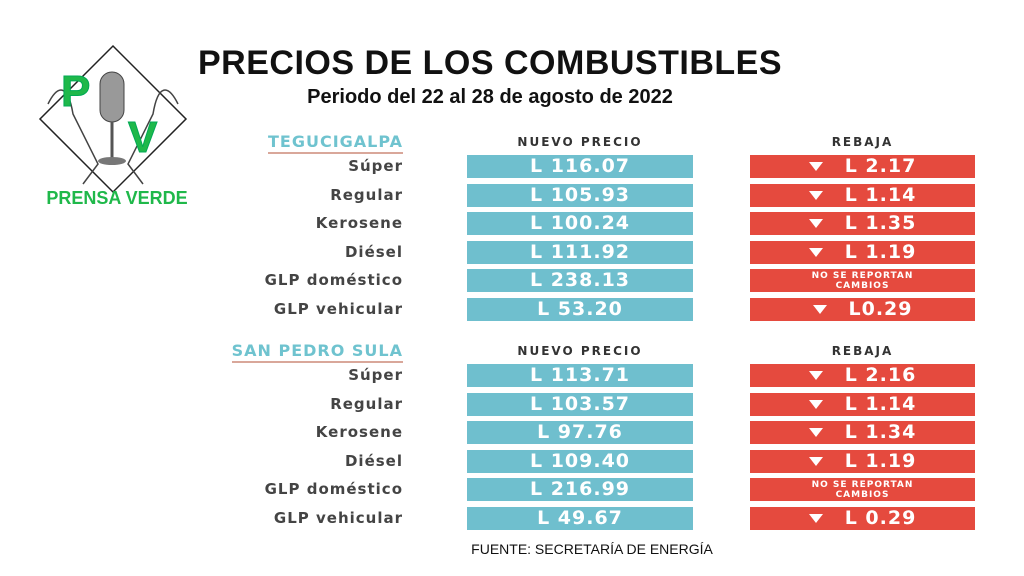 The height and width of the screenshot is (576, 1024). What do you see at coordinates (75, 91) in the screenshot?
I see `svg-text: P` at bounding box center [75, 91].